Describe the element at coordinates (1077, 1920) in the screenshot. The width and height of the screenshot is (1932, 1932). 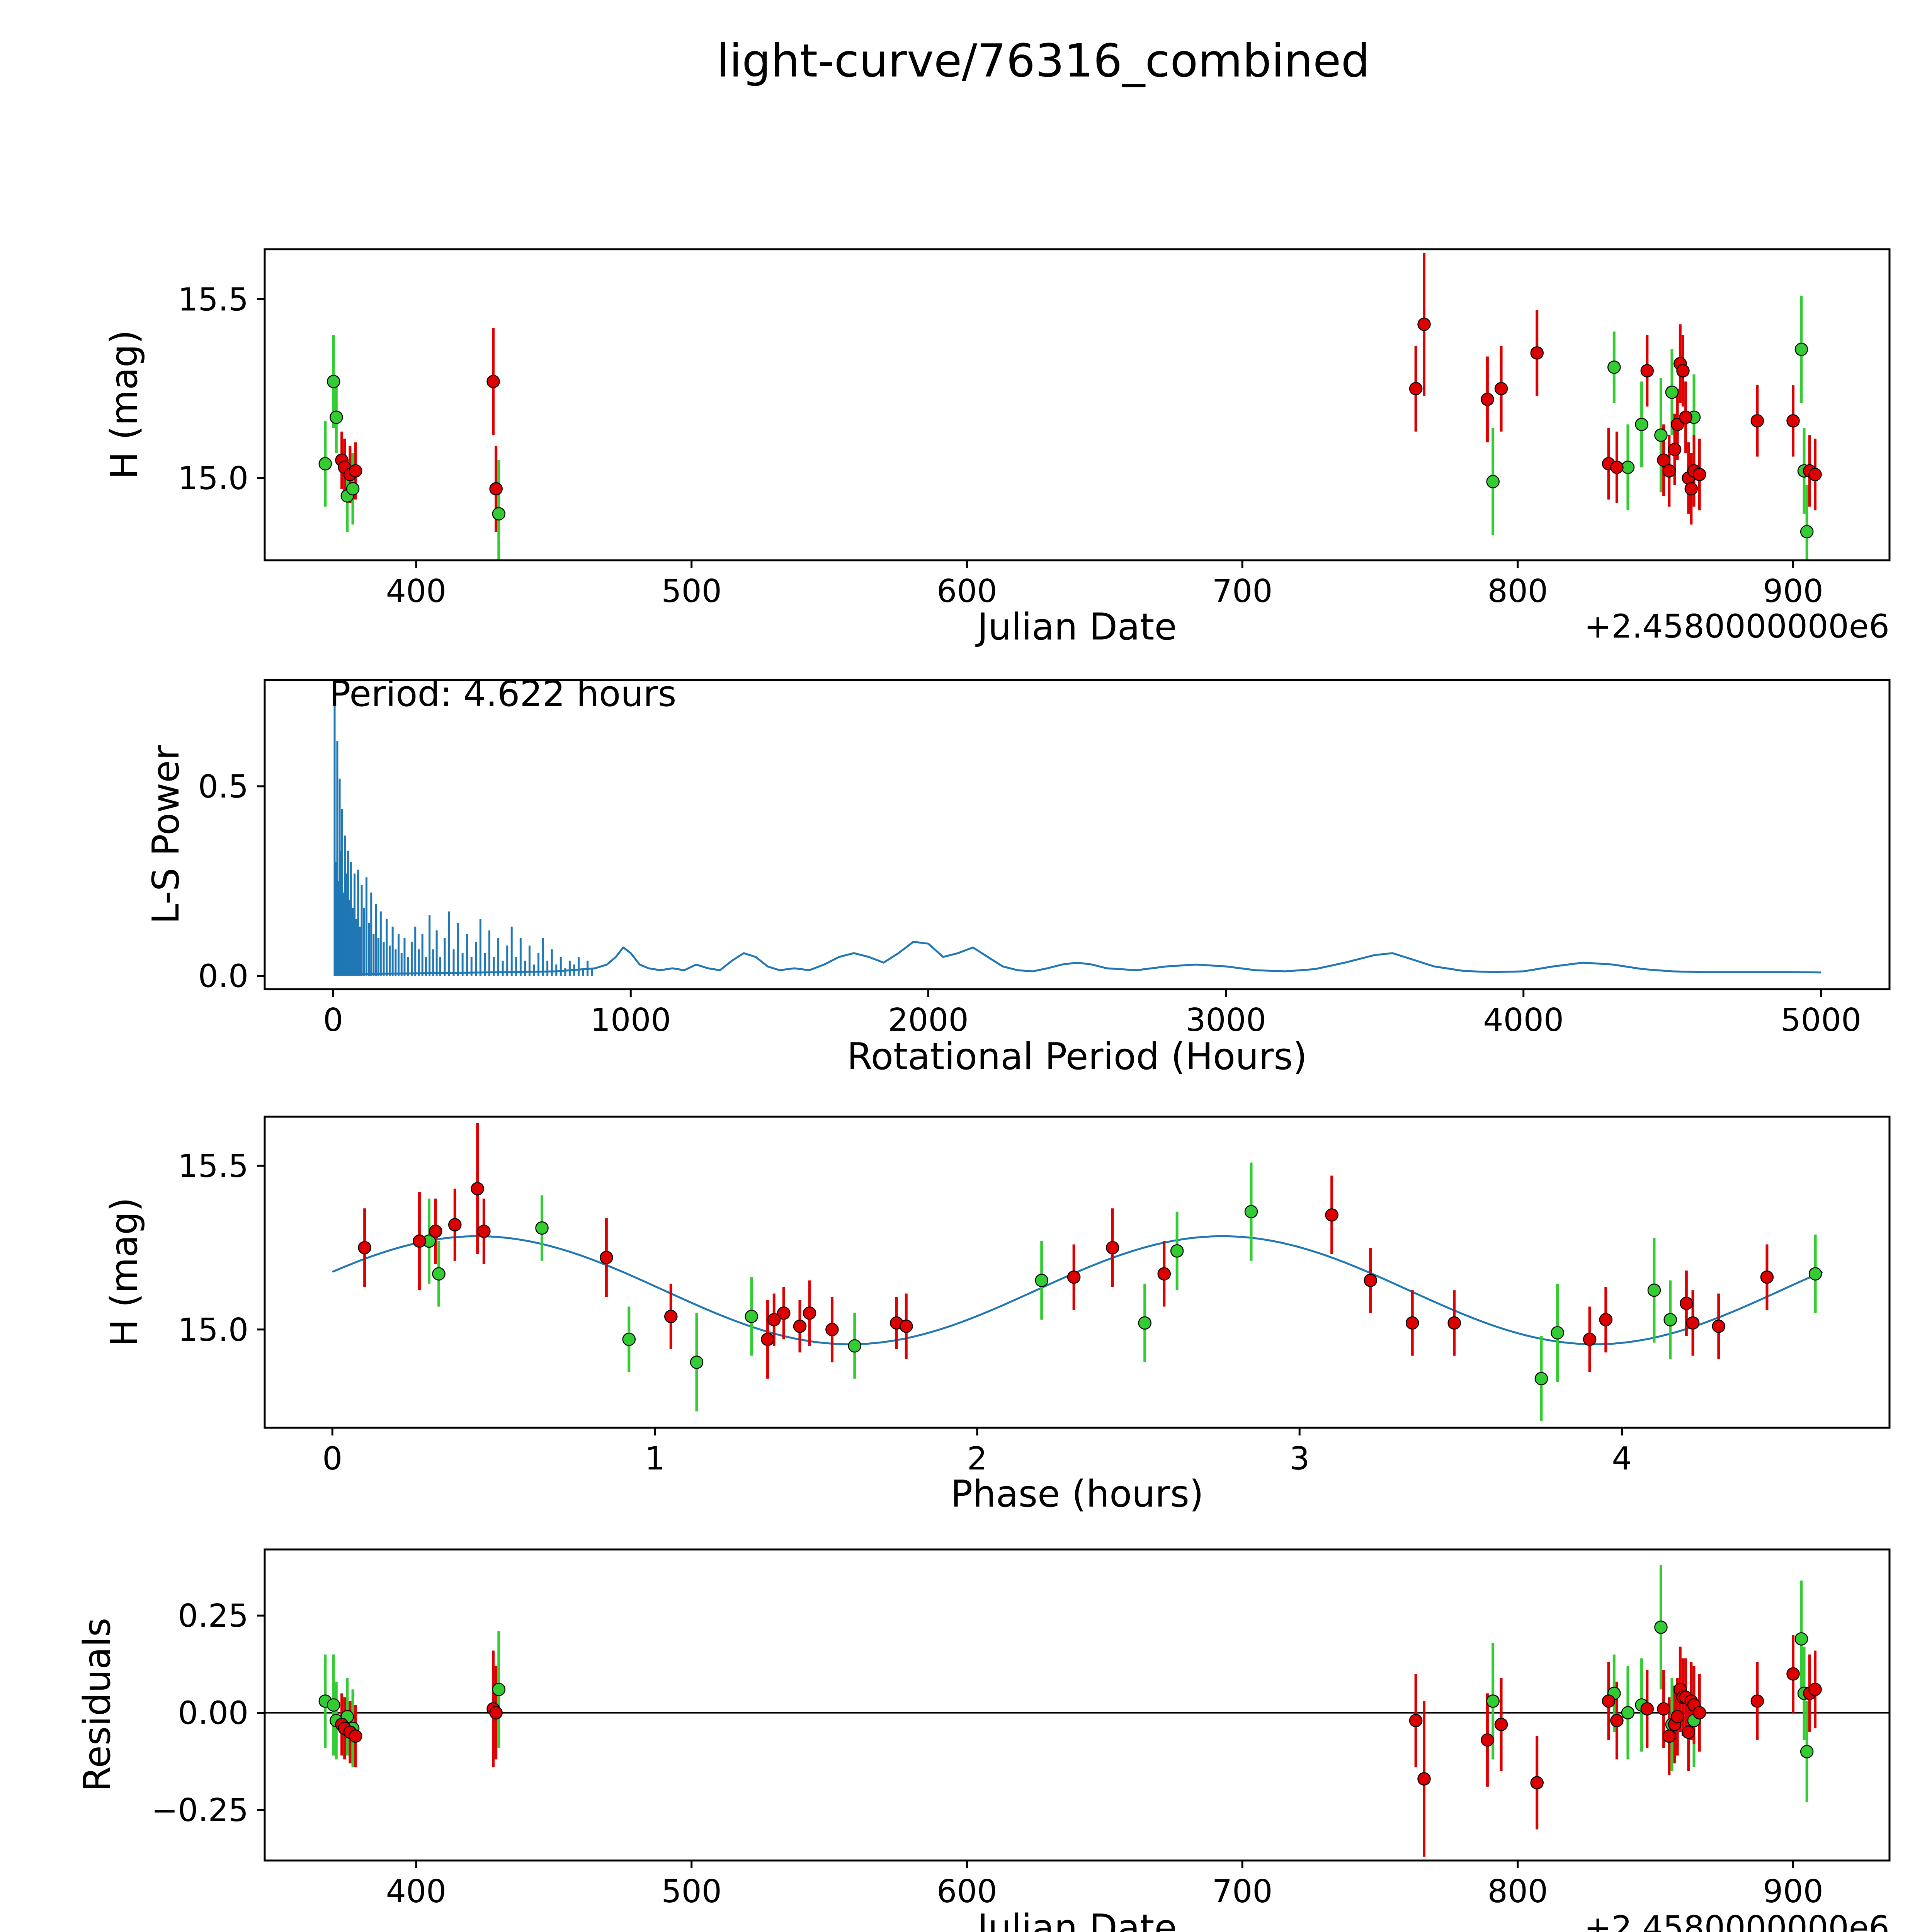
I see `residuals-x-axis-label: Julian Date` at that location.